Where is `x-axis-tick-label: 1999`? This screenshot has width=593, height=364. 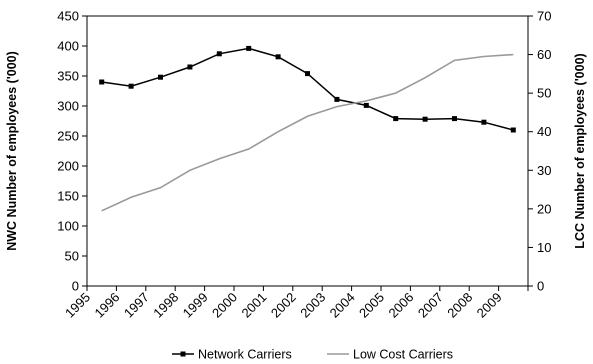 x-axis-tick-label: 1999 is located at coordinates (195, 305).